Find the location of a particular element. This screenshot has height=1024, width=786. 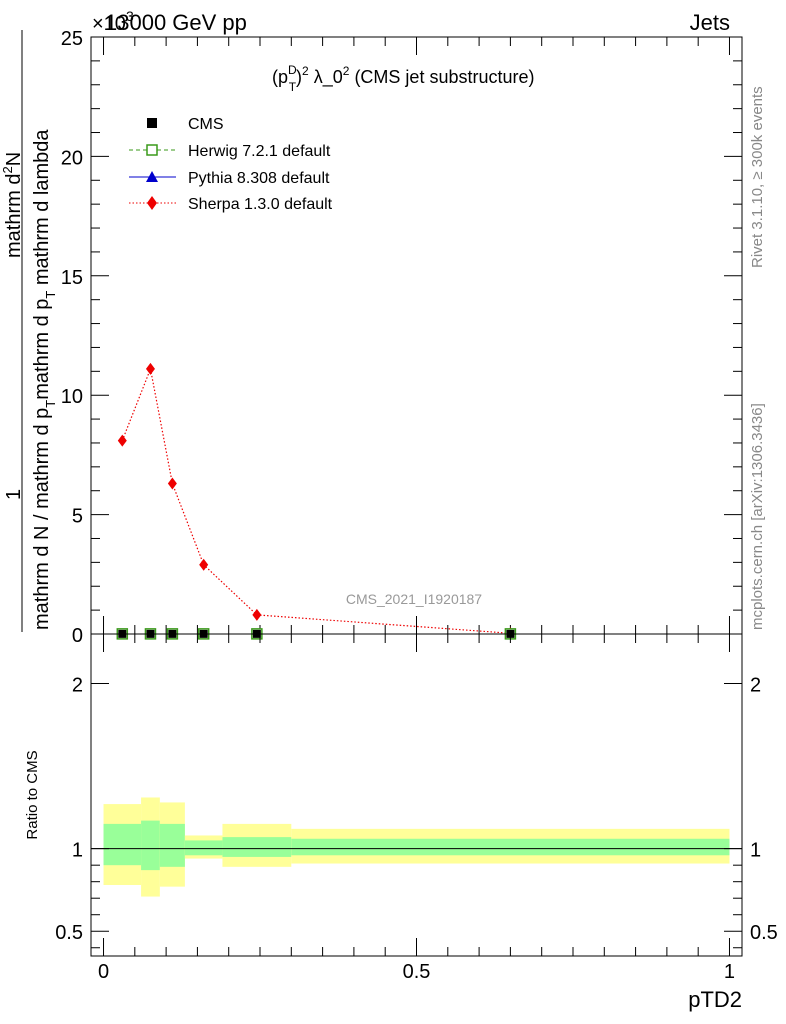

legend-cms-label: CMS is located at coordinates (206, 124).